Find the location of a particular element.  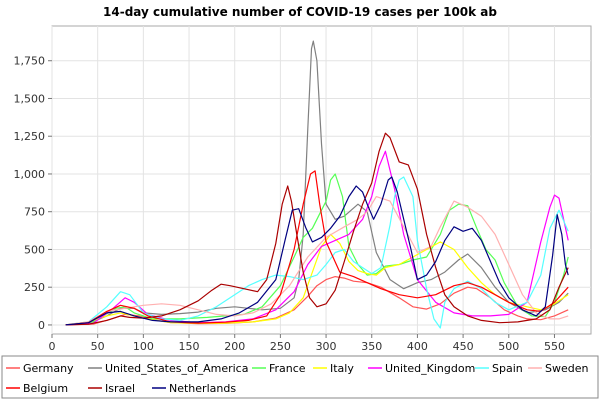

y-tick-label: 1,000 is located at coordinates (30, 174).